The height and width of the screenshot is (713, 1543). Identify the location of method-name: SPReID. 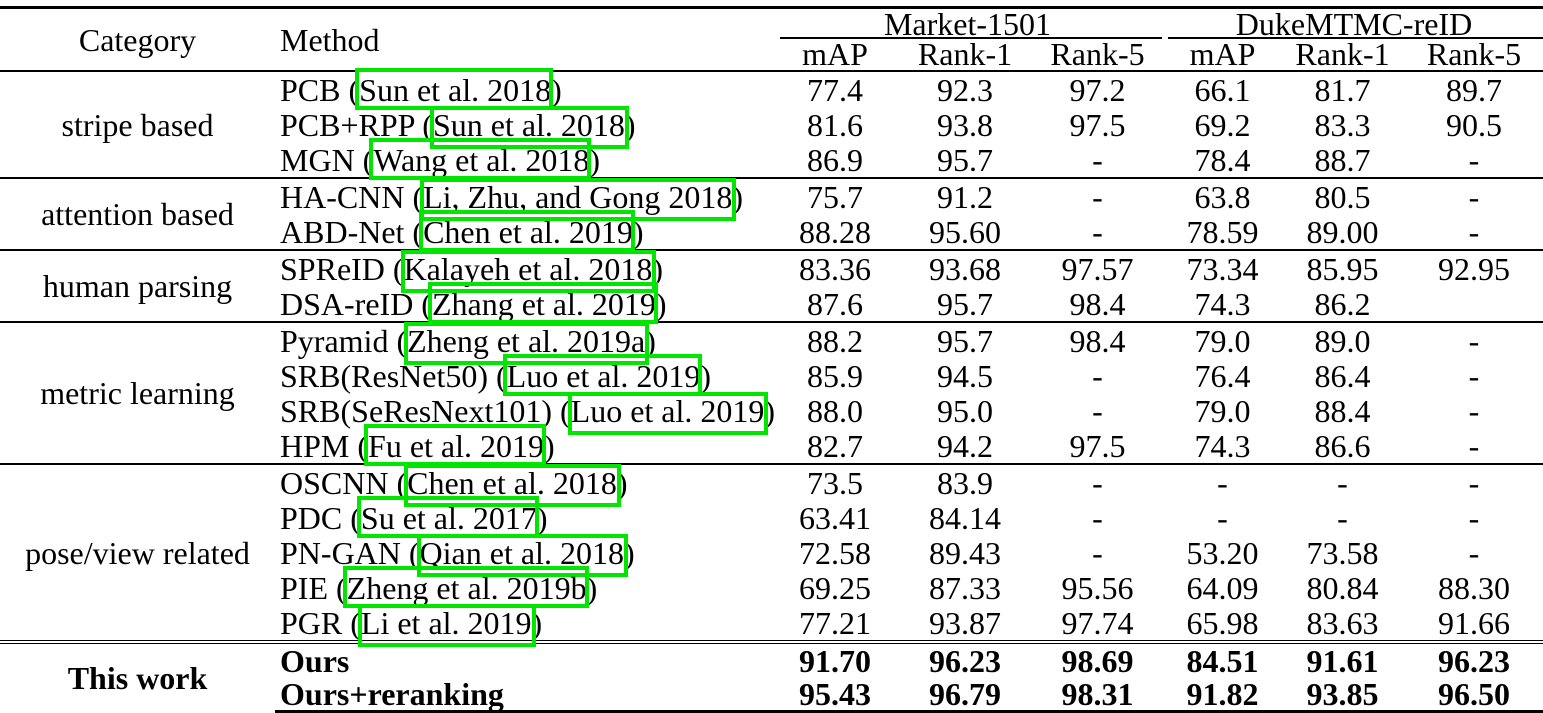
(332, 268).